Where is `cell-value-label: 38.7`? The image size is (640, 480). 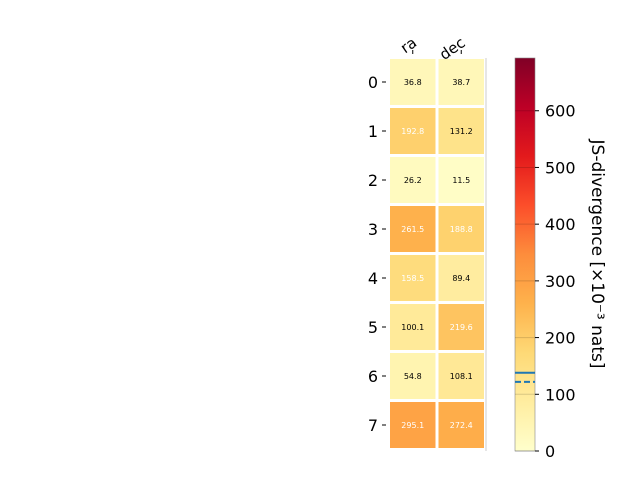 cell-value-label: 38.7 is located at coordinates (461, 82).